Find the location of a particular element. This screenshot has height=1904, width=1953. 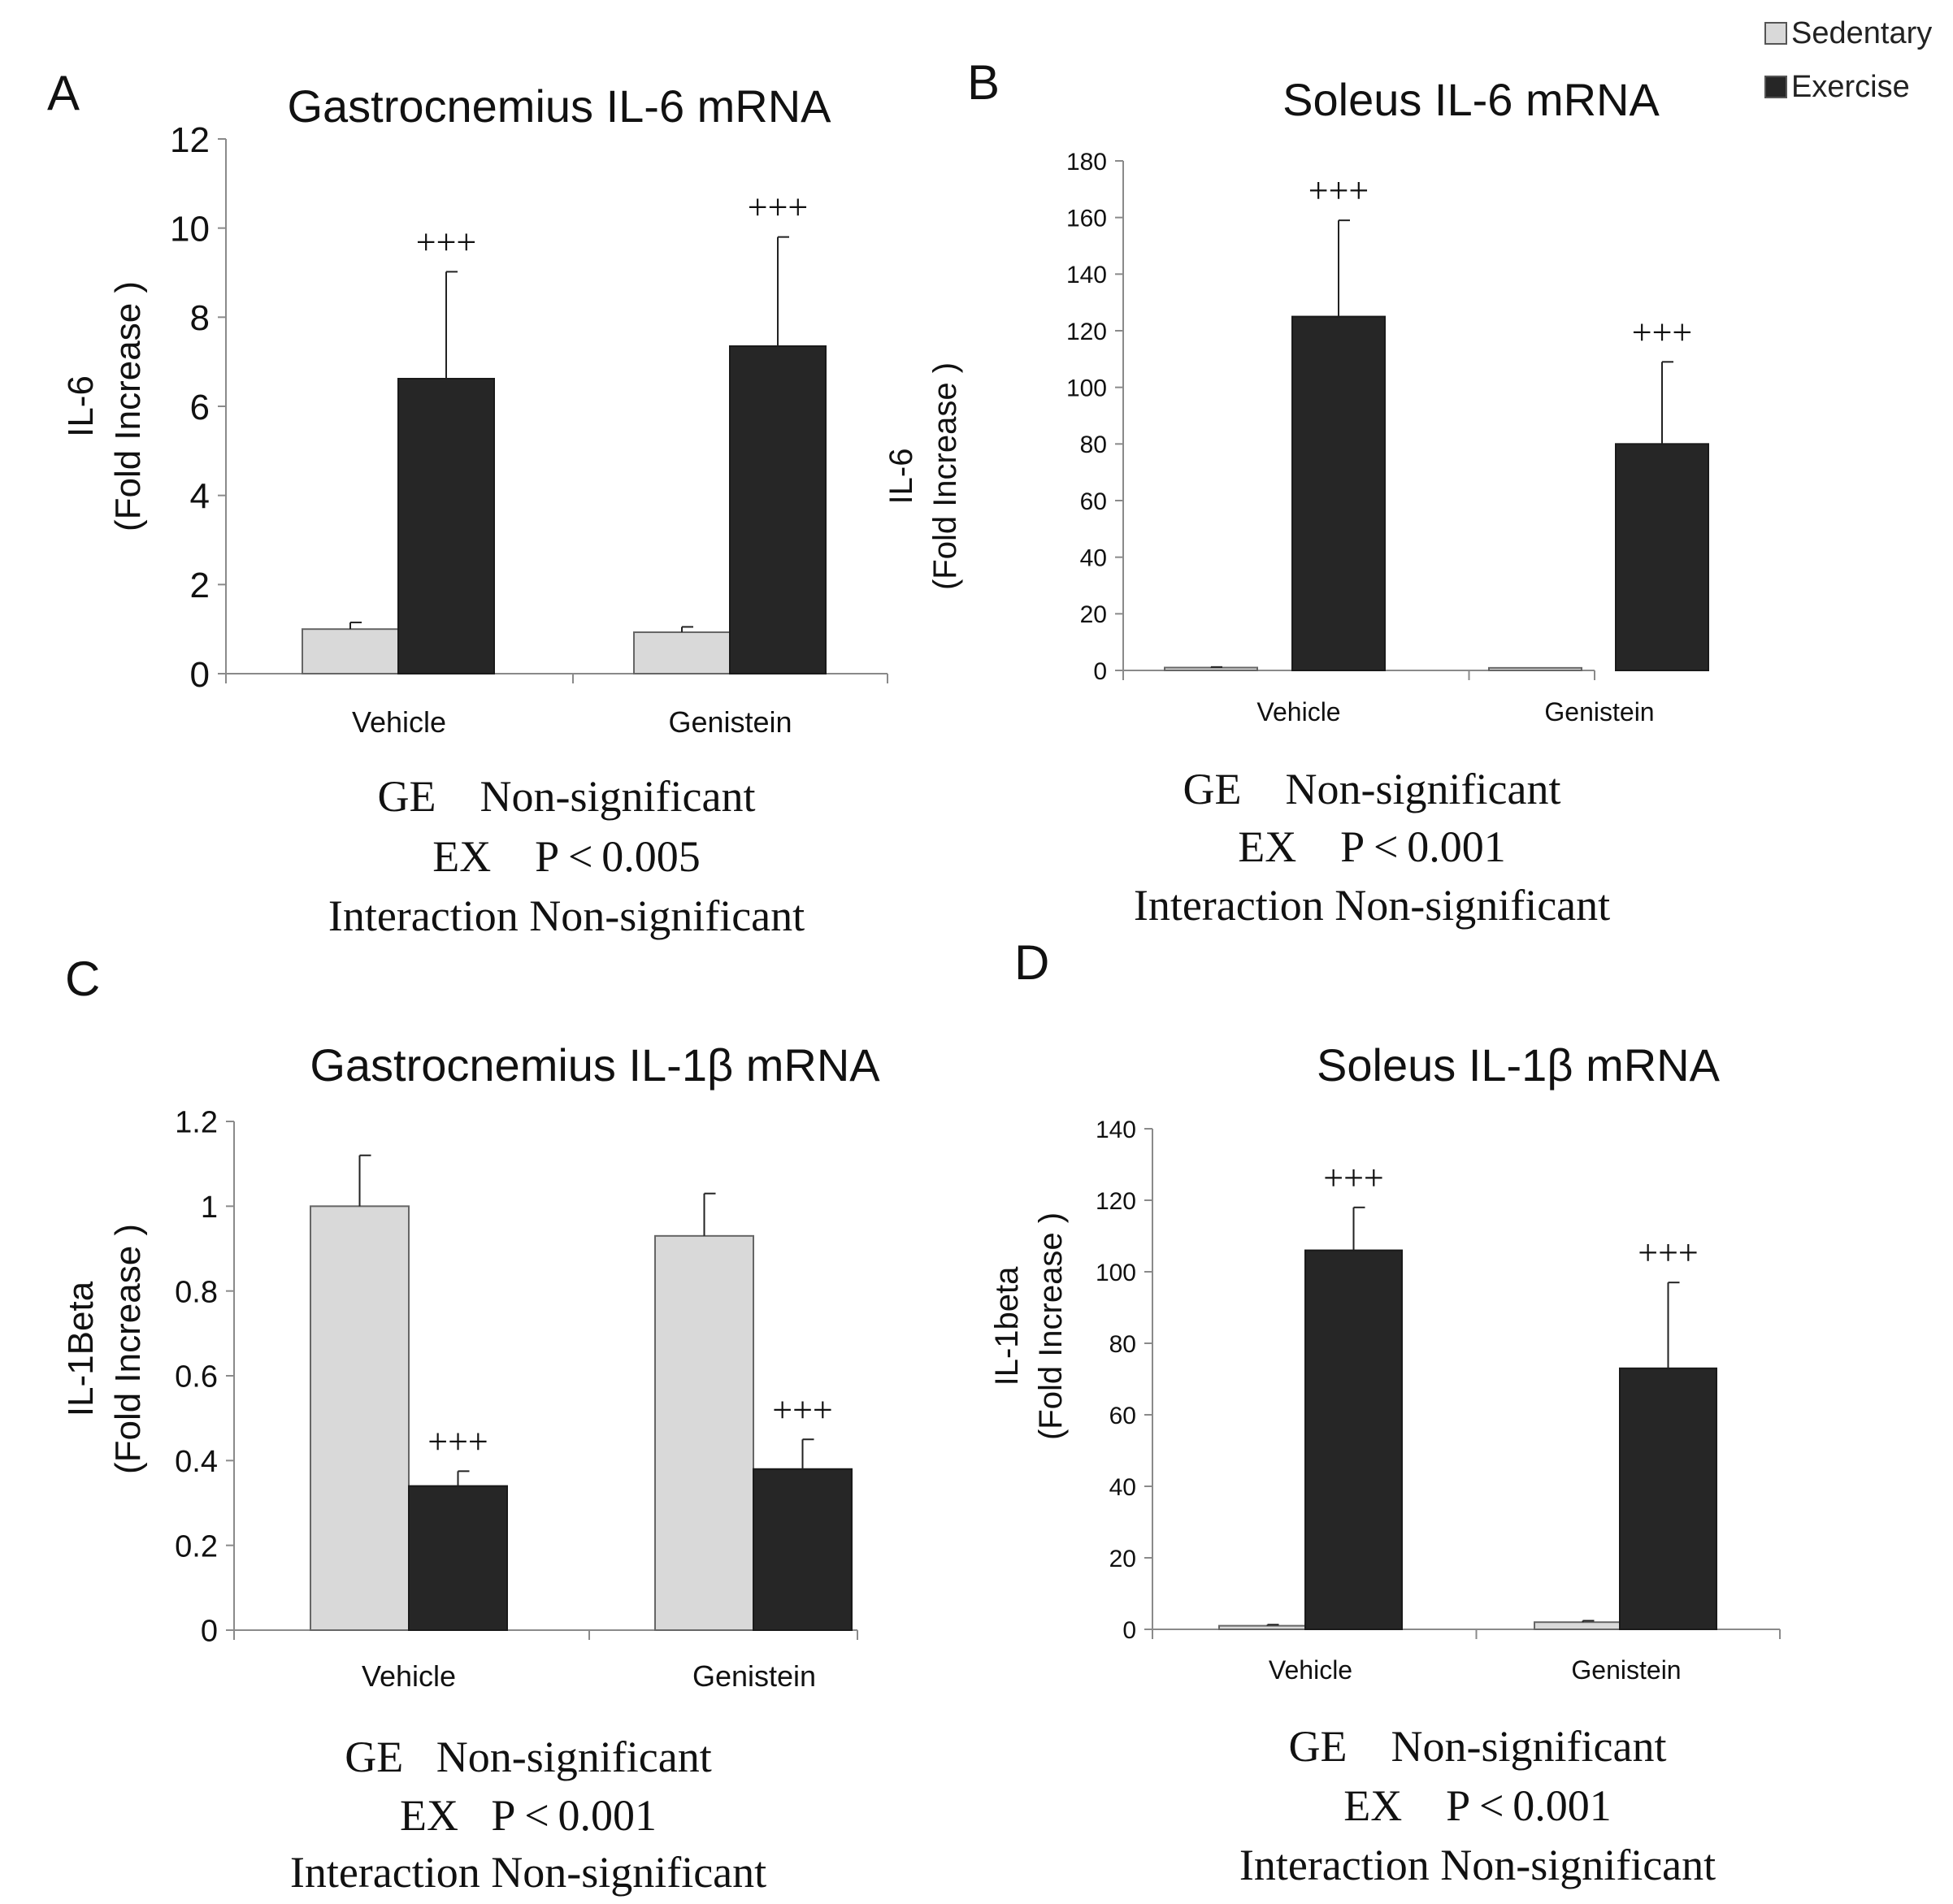

y-tick-label: 1.2 is located at coordinates (196, 1123).